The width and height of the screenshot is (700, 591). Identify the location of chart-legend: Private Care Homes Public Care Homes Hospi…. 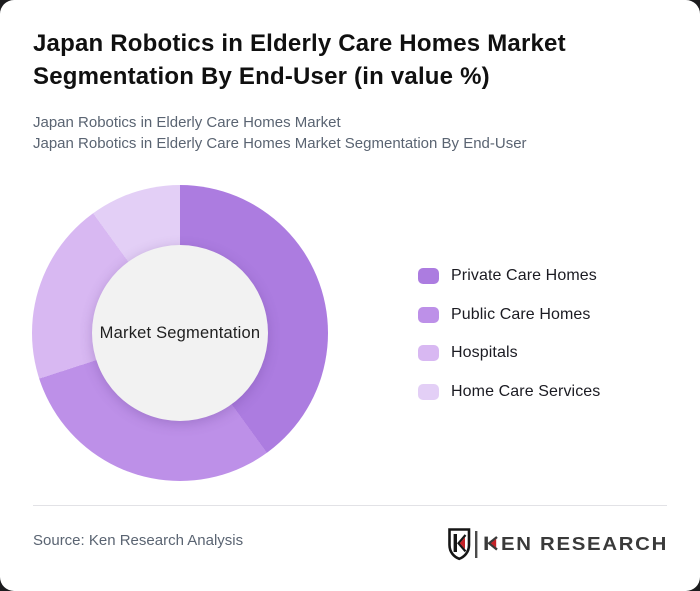
(509, 334).